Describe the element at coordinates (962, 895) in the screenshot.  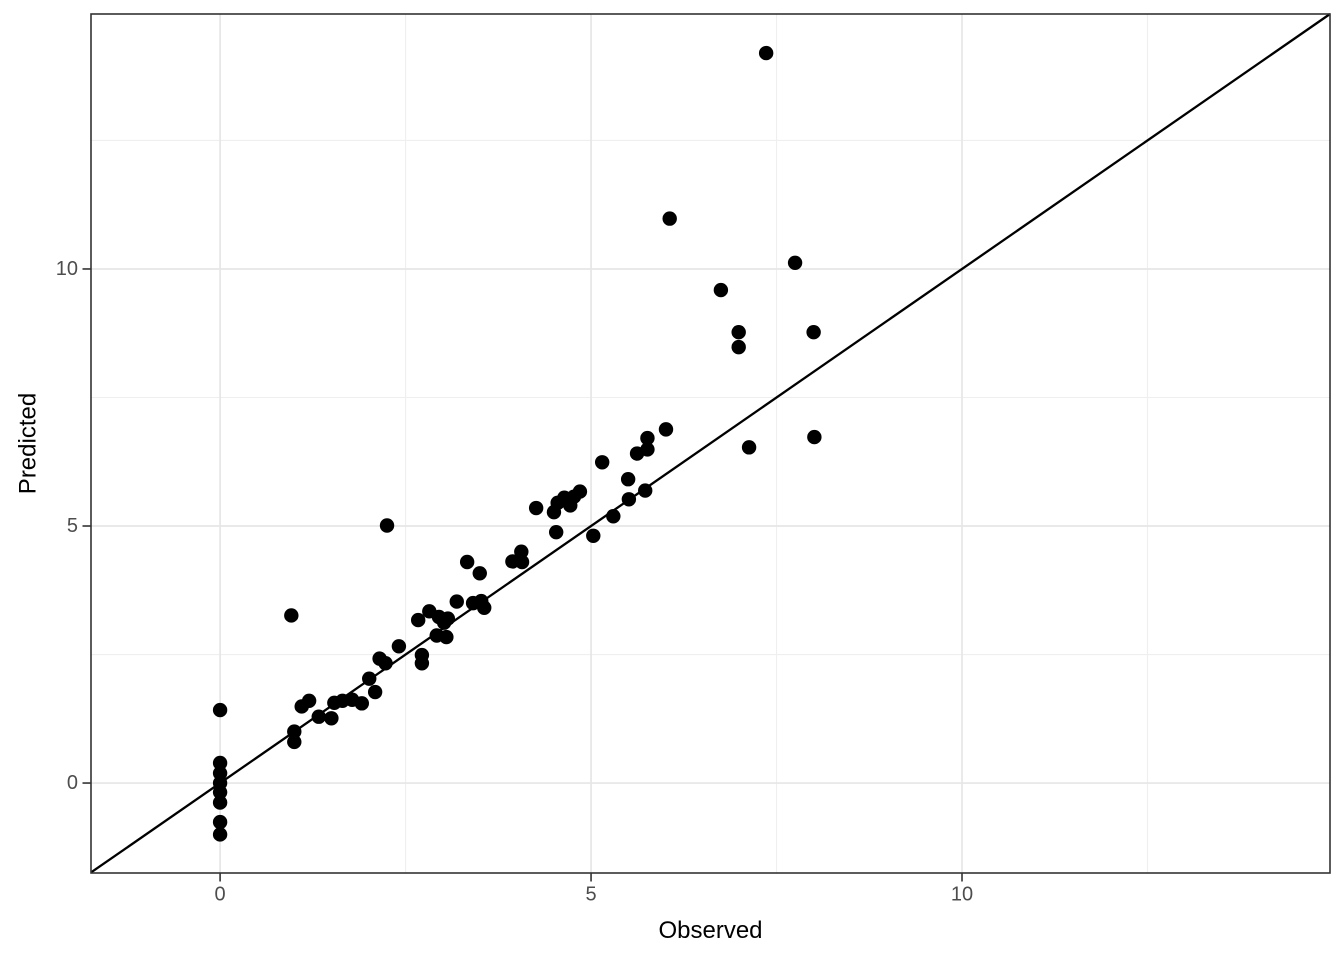
I see `x-tick-label: 10` at that location.